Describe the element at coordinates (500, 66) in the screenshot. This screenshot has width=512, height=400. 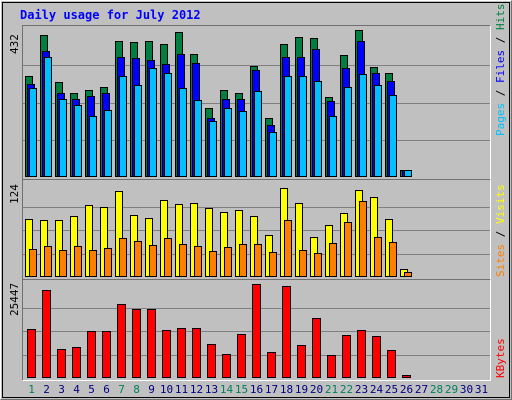
I see `legend-files: Files` at that location.